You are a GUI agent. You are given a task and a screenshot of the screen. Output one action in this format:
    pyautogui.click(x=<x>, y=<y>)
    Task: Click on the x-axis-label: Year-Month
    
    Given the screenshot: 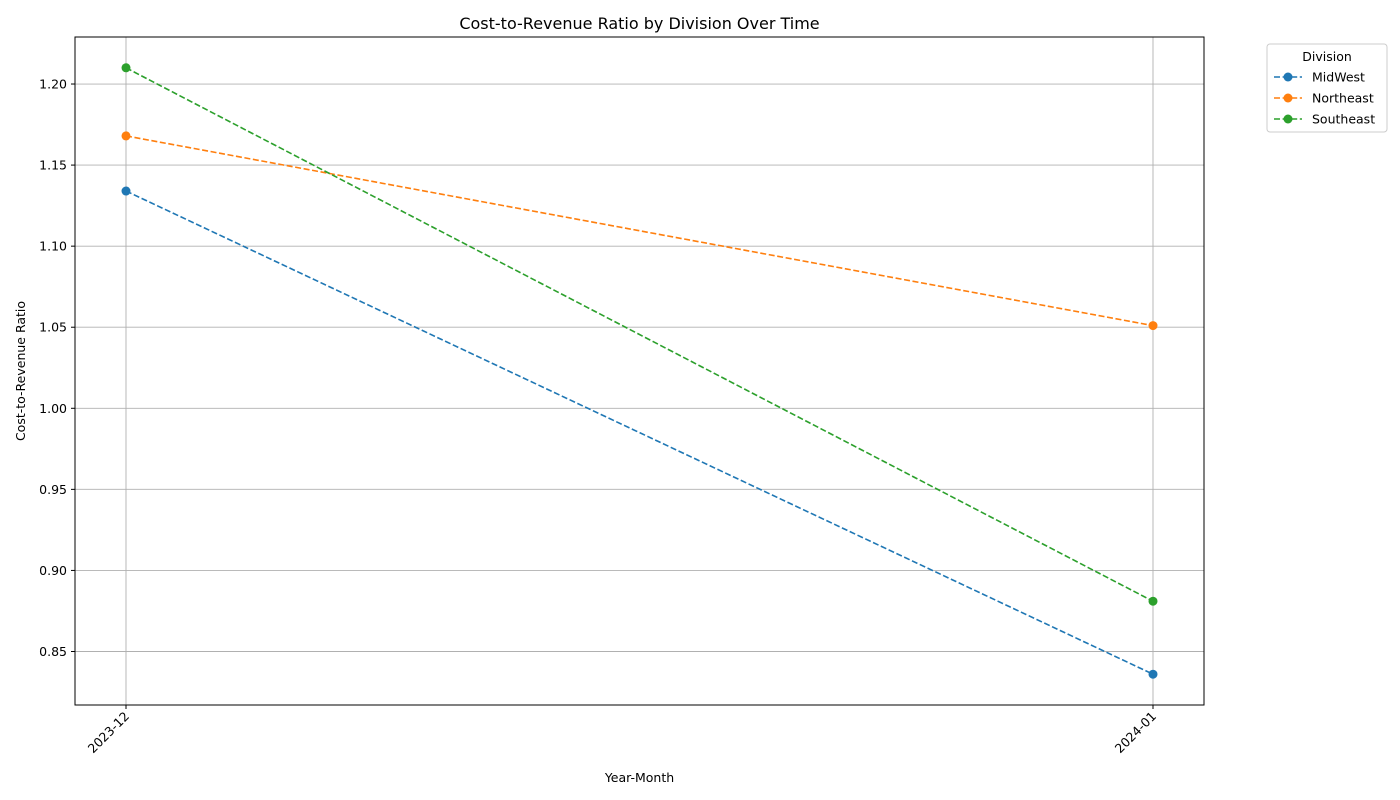 What is the action you would take?
    pyautogui.click(x=639, y=777)
    